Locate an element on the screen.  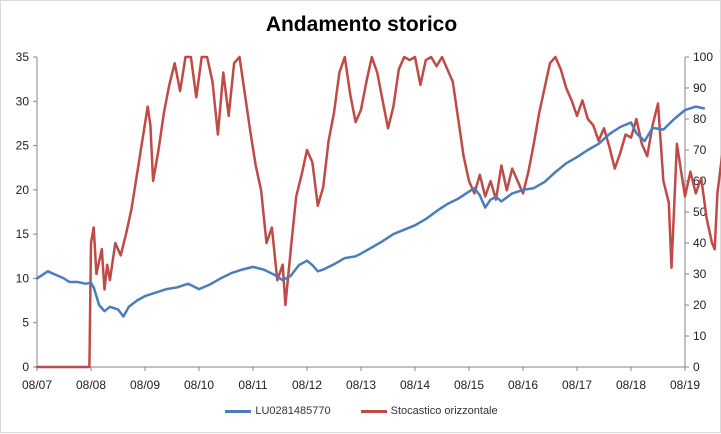
y-left-tick-label: 10 is located at coordinates (23, 278).